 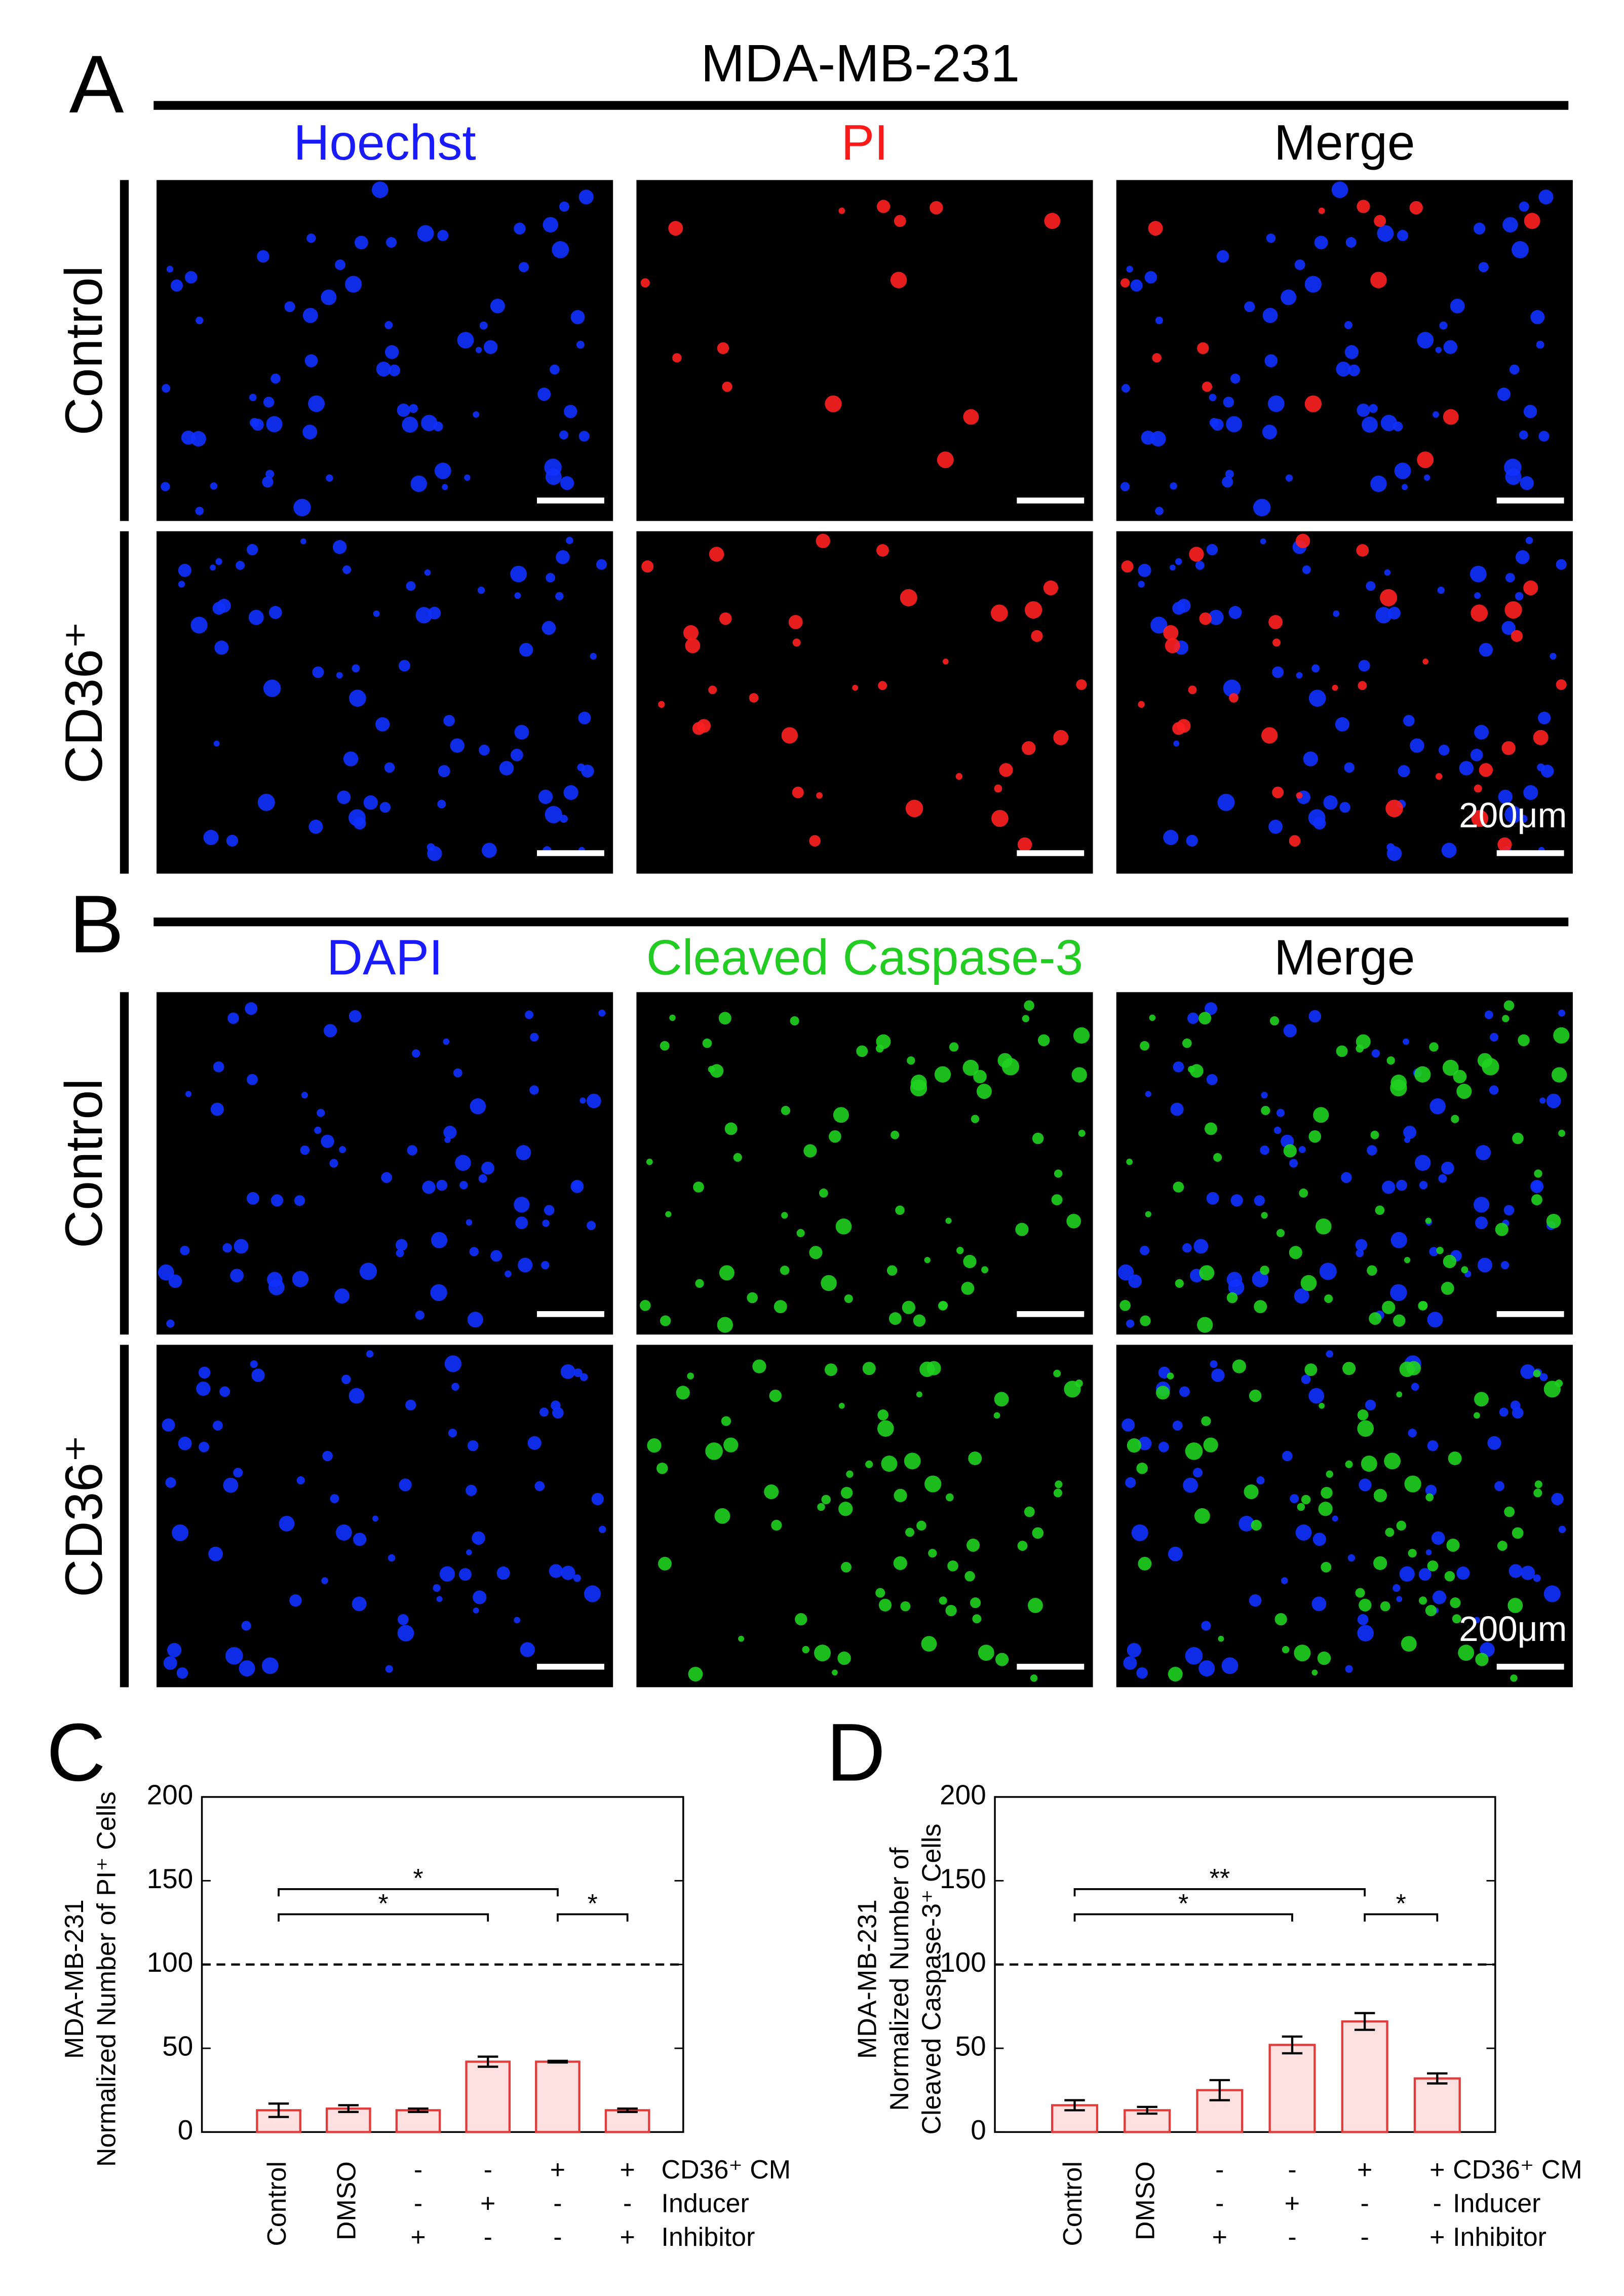 What do you see at coordinates (1401, 1917) in the screenshot?
I see `significance-bracket` at bounding box center [1401, 1917].